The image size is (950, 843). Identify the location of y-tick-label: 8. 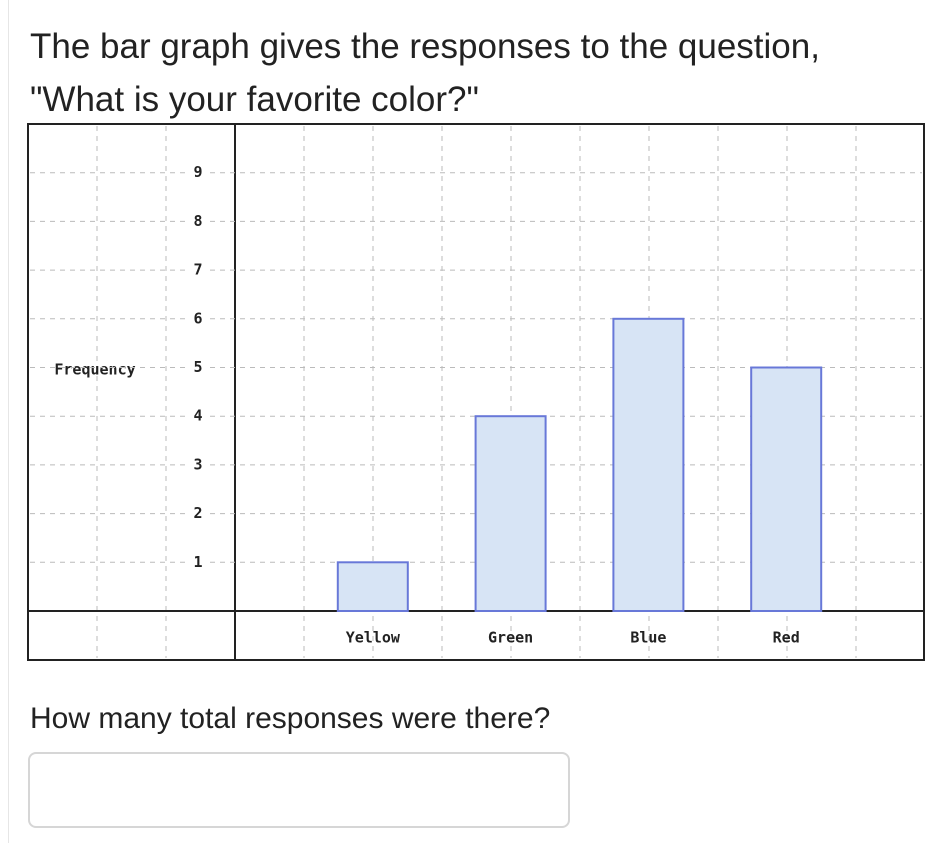
(197, 221).